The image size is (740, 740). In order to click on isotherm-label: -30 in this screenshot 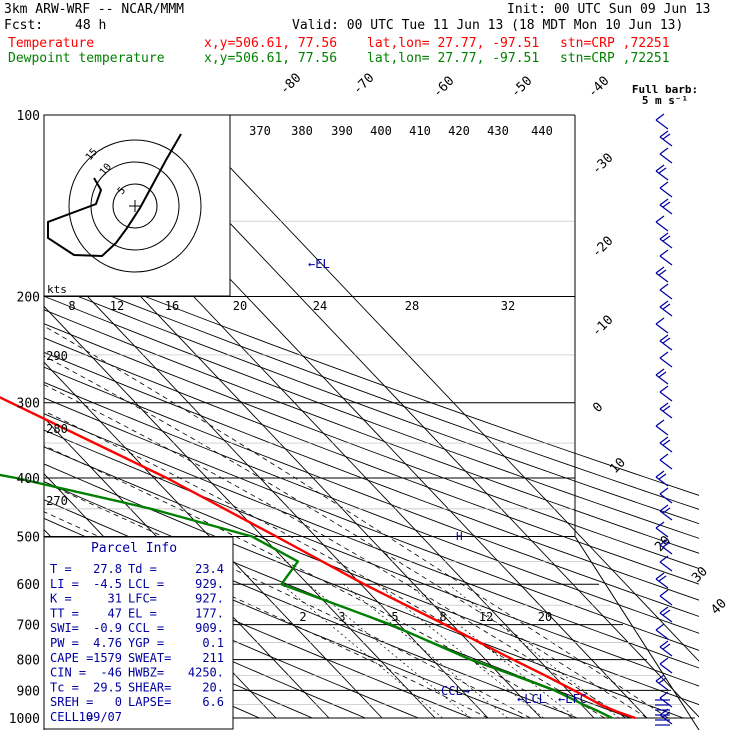, I will do `click(602, 164)`.